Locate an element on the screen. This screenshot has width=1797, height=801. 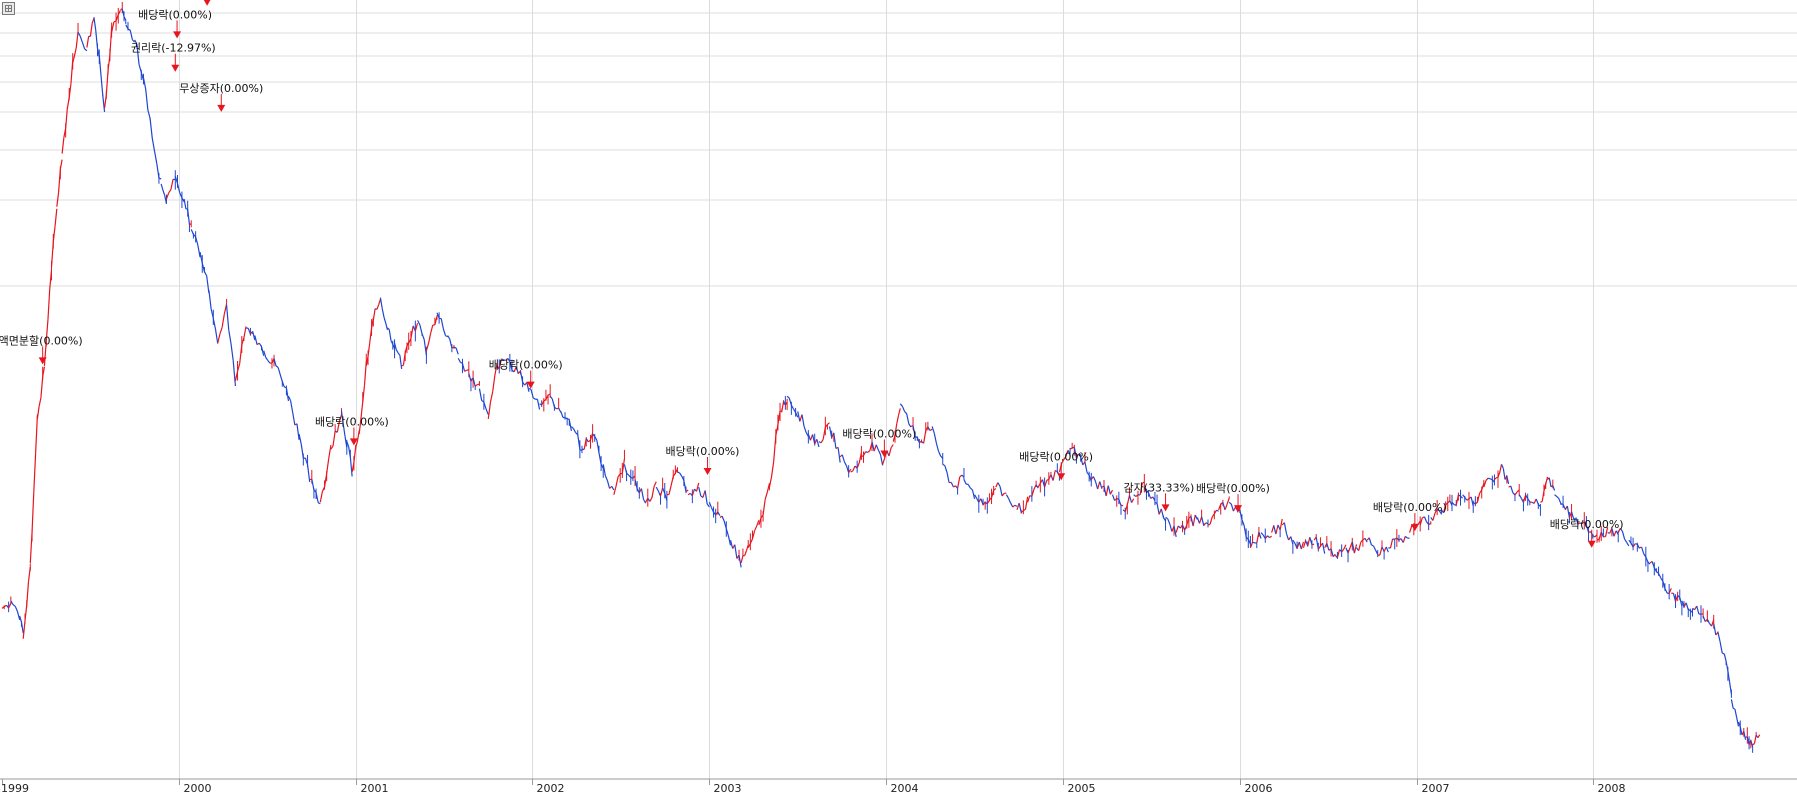
chart-grid-menu-icon is located at coordinates (8, 8).